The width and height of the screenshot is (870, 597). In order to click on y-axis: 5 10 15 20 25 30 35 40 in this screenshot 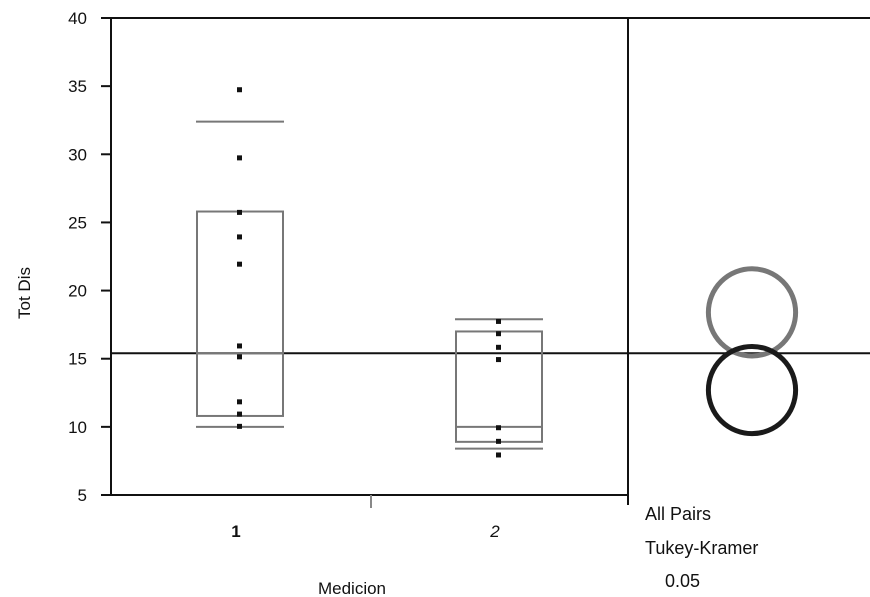, I will do `click(89, 257)`.